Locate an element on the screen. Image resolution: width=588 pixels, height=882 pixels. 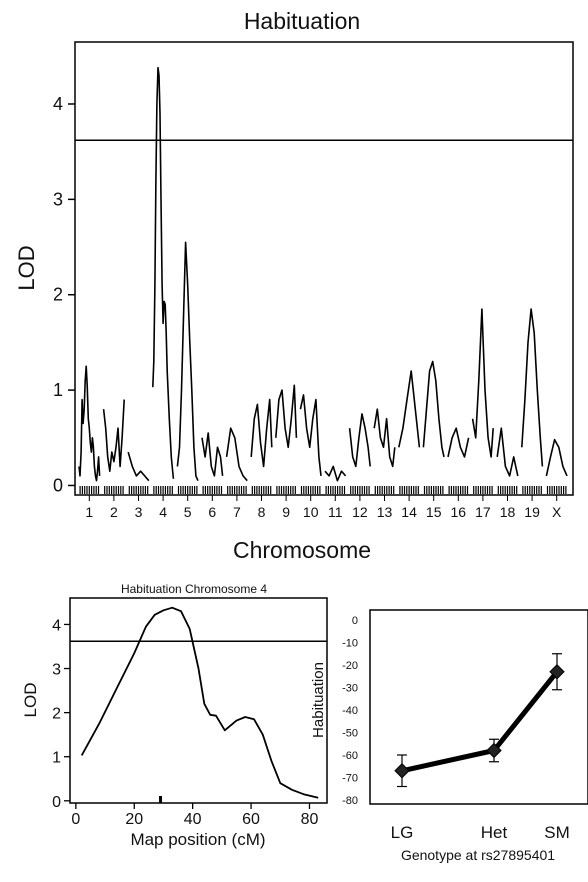
chromosome4-y-ticks: 0 1 2 3 4 is located at coordinates (61, 714).